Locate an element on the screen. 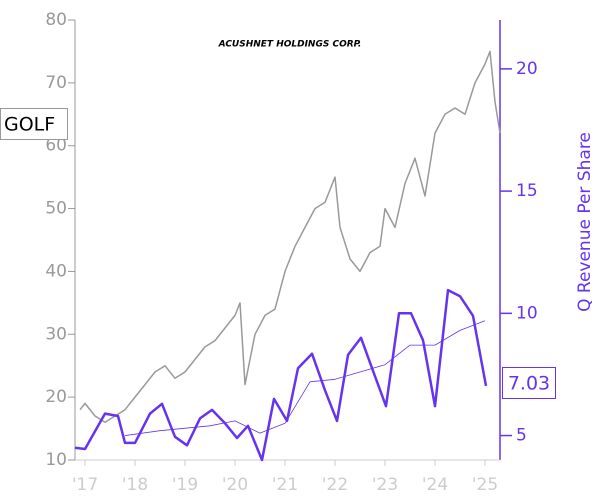  x-tick-label: '21 is located at coordinates (285, 485).